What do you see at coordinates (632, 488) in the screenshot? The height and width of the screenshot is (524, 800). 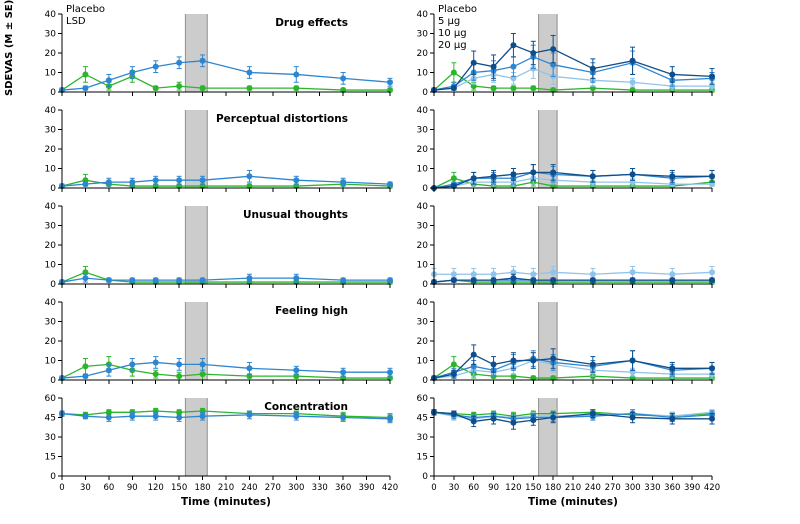 I see `x-tick-label: 300` at bounding box center [632, 488].